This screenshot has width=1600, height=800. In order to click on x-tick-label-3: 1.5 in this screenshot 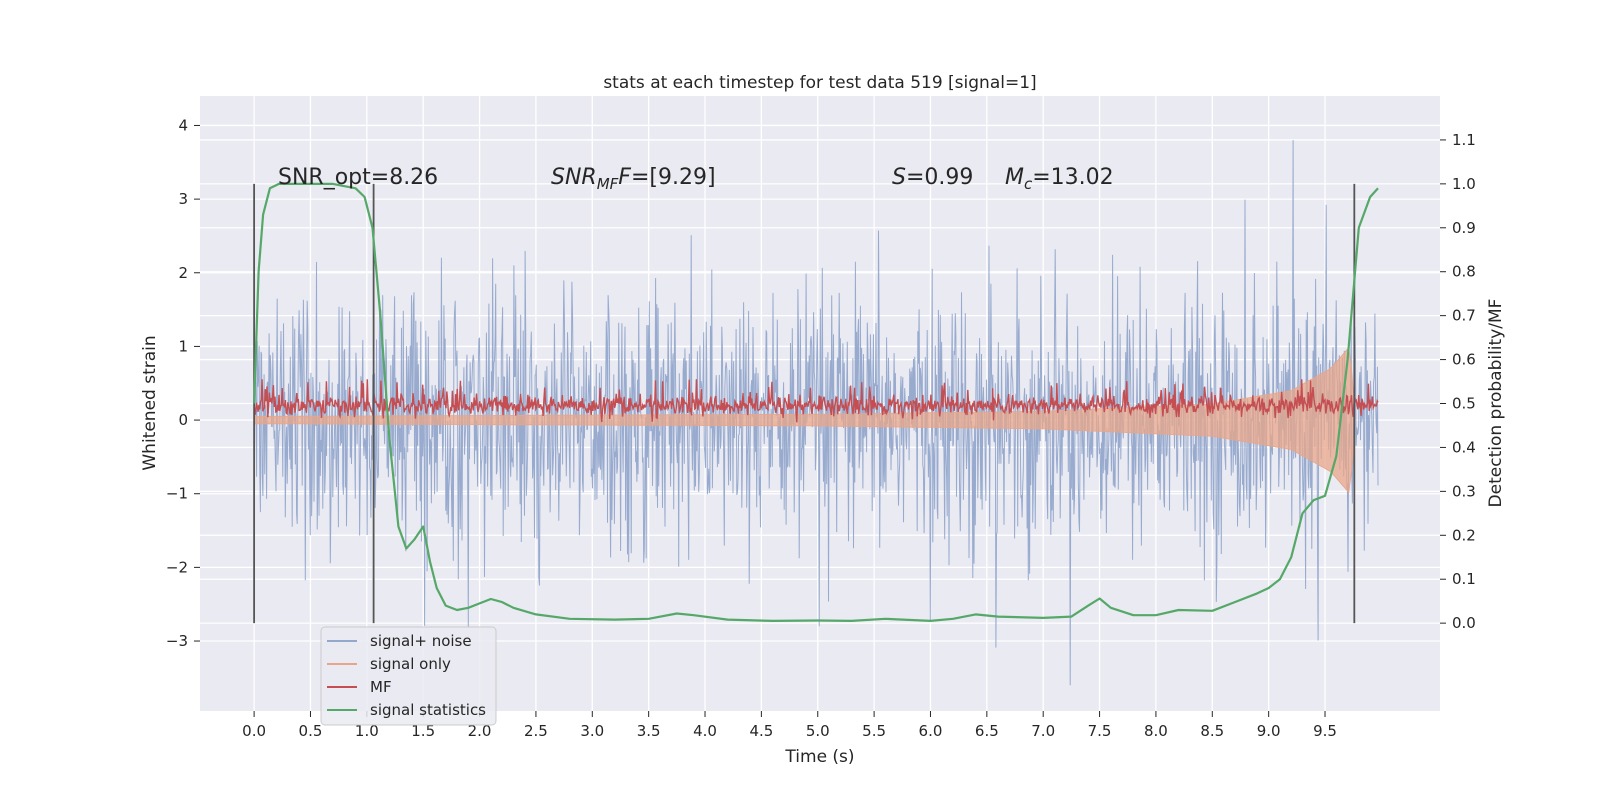, I will do `click(423, 731)`.